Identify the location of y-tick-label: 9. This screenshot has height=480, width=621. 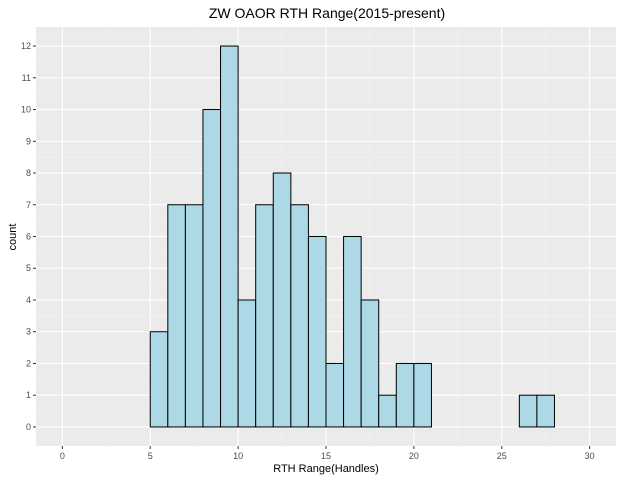
(28, 141).